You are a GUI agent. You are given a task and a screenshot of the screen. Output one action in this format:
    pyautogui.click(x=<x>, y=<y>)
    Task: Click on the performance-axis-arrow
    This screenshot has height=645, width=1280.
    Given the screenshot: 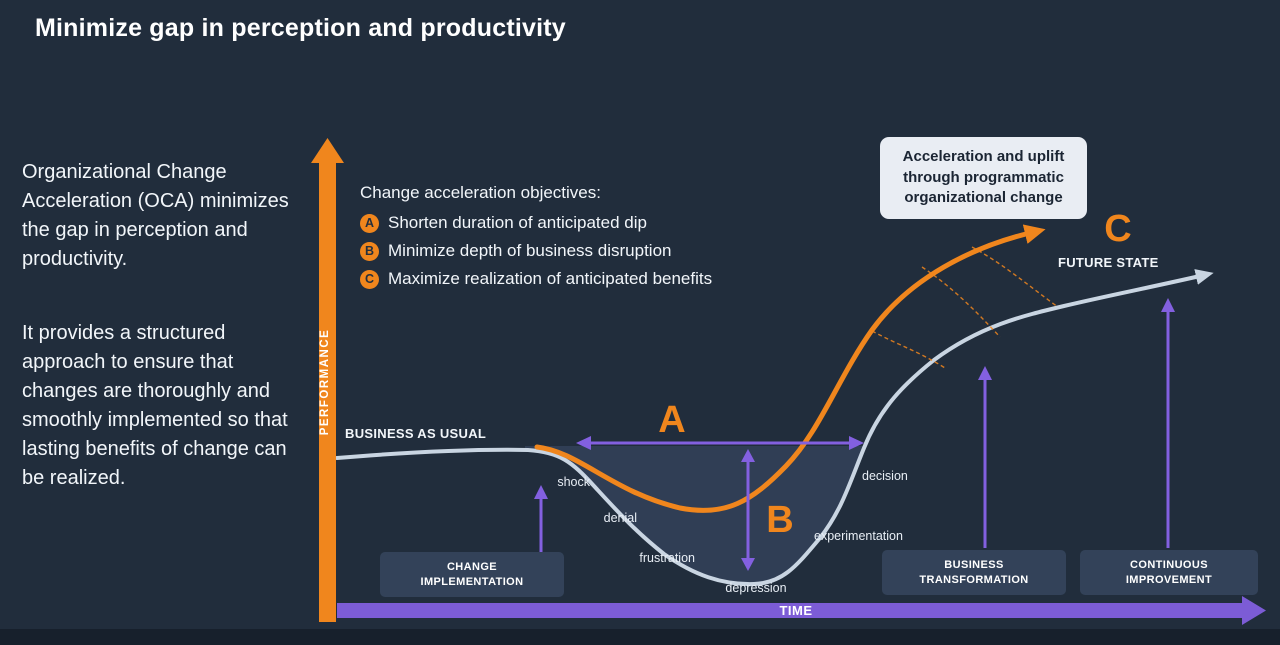 What is the action you would take?
    pyautogui.click(x=327, y=150)
    